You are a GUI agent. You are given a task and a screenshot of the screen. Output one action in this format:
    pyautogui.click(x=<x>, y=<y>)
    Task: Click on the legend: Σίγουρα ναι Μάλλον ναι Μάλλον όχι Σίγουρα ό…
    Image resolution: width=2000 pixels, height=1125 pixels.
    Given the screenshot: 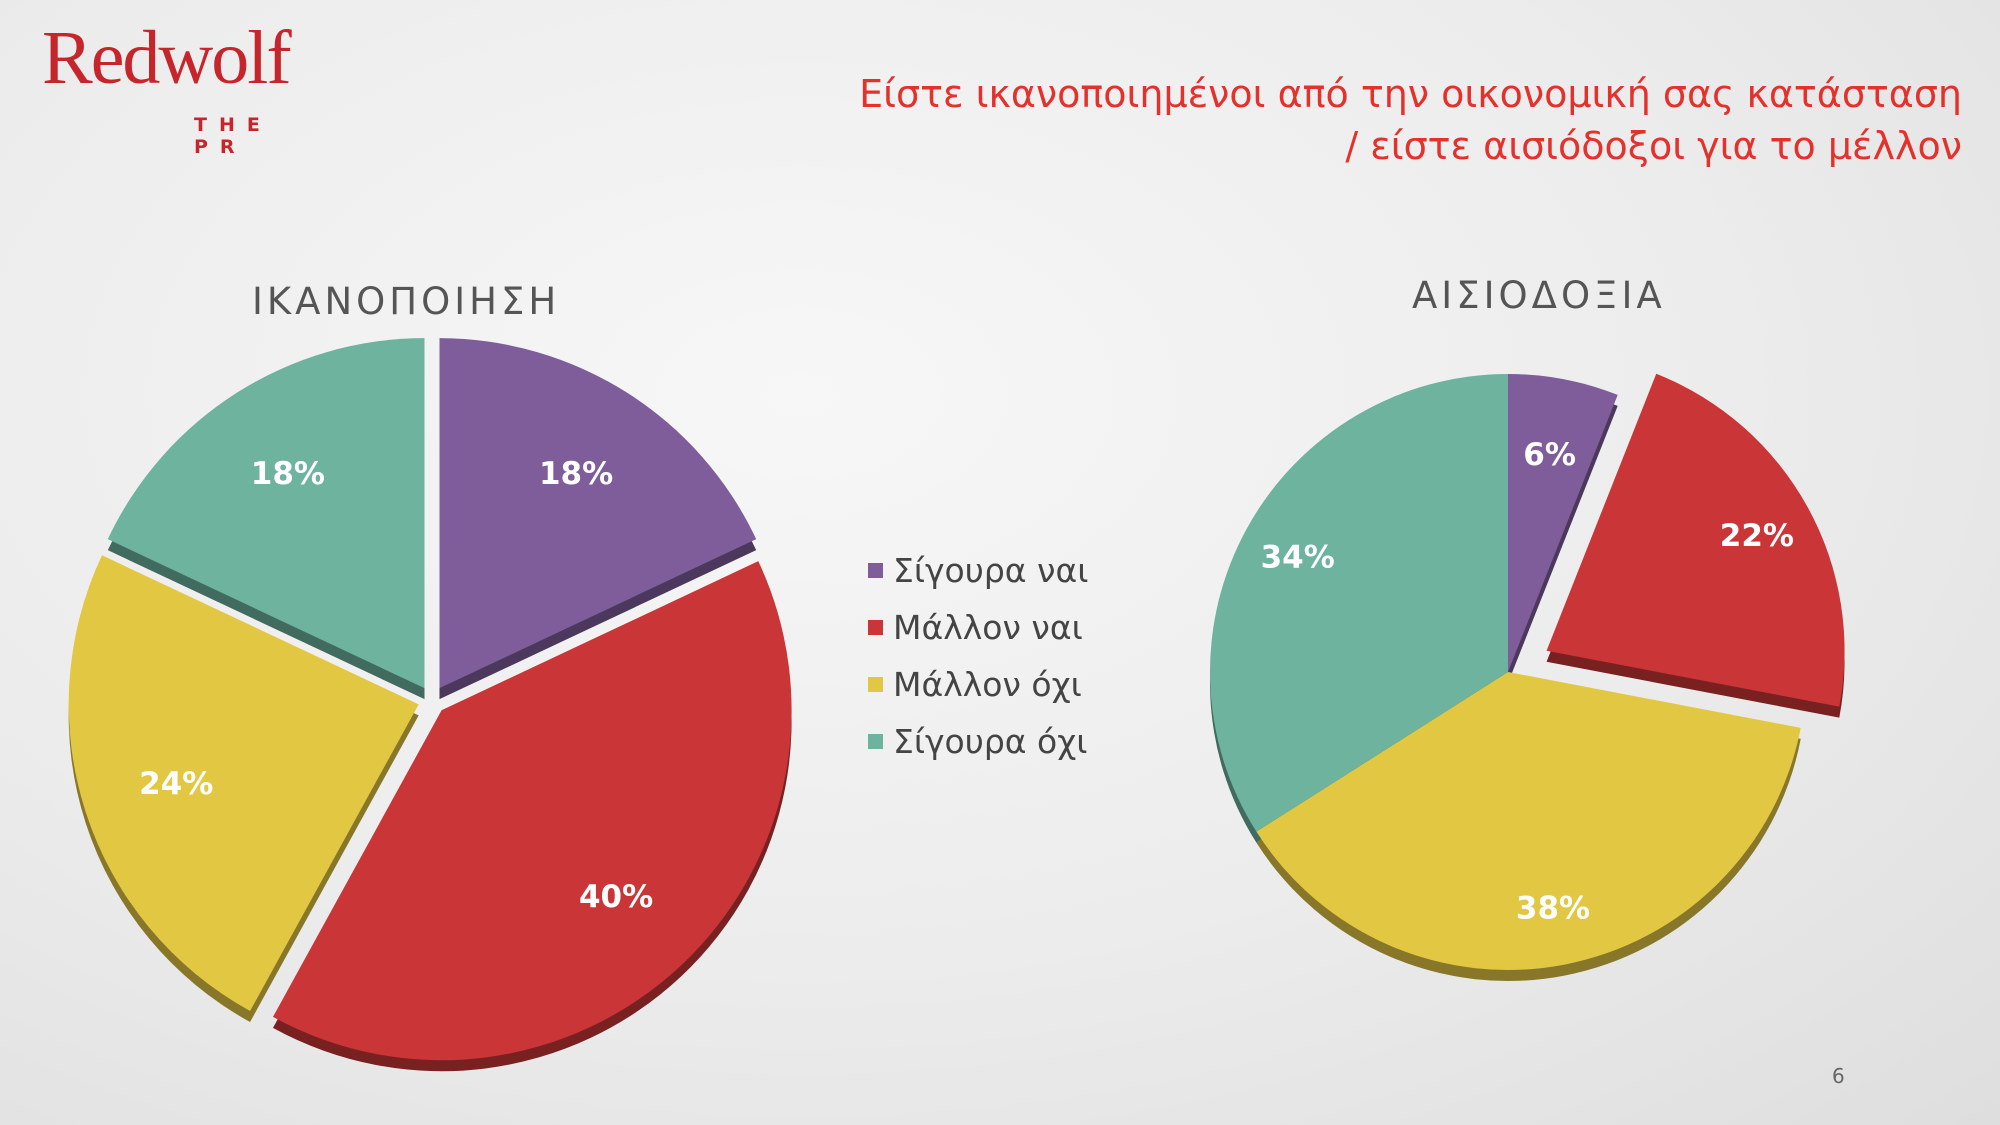 What is the action you would take?
    pyautogui.click(x=978, y=656)
    